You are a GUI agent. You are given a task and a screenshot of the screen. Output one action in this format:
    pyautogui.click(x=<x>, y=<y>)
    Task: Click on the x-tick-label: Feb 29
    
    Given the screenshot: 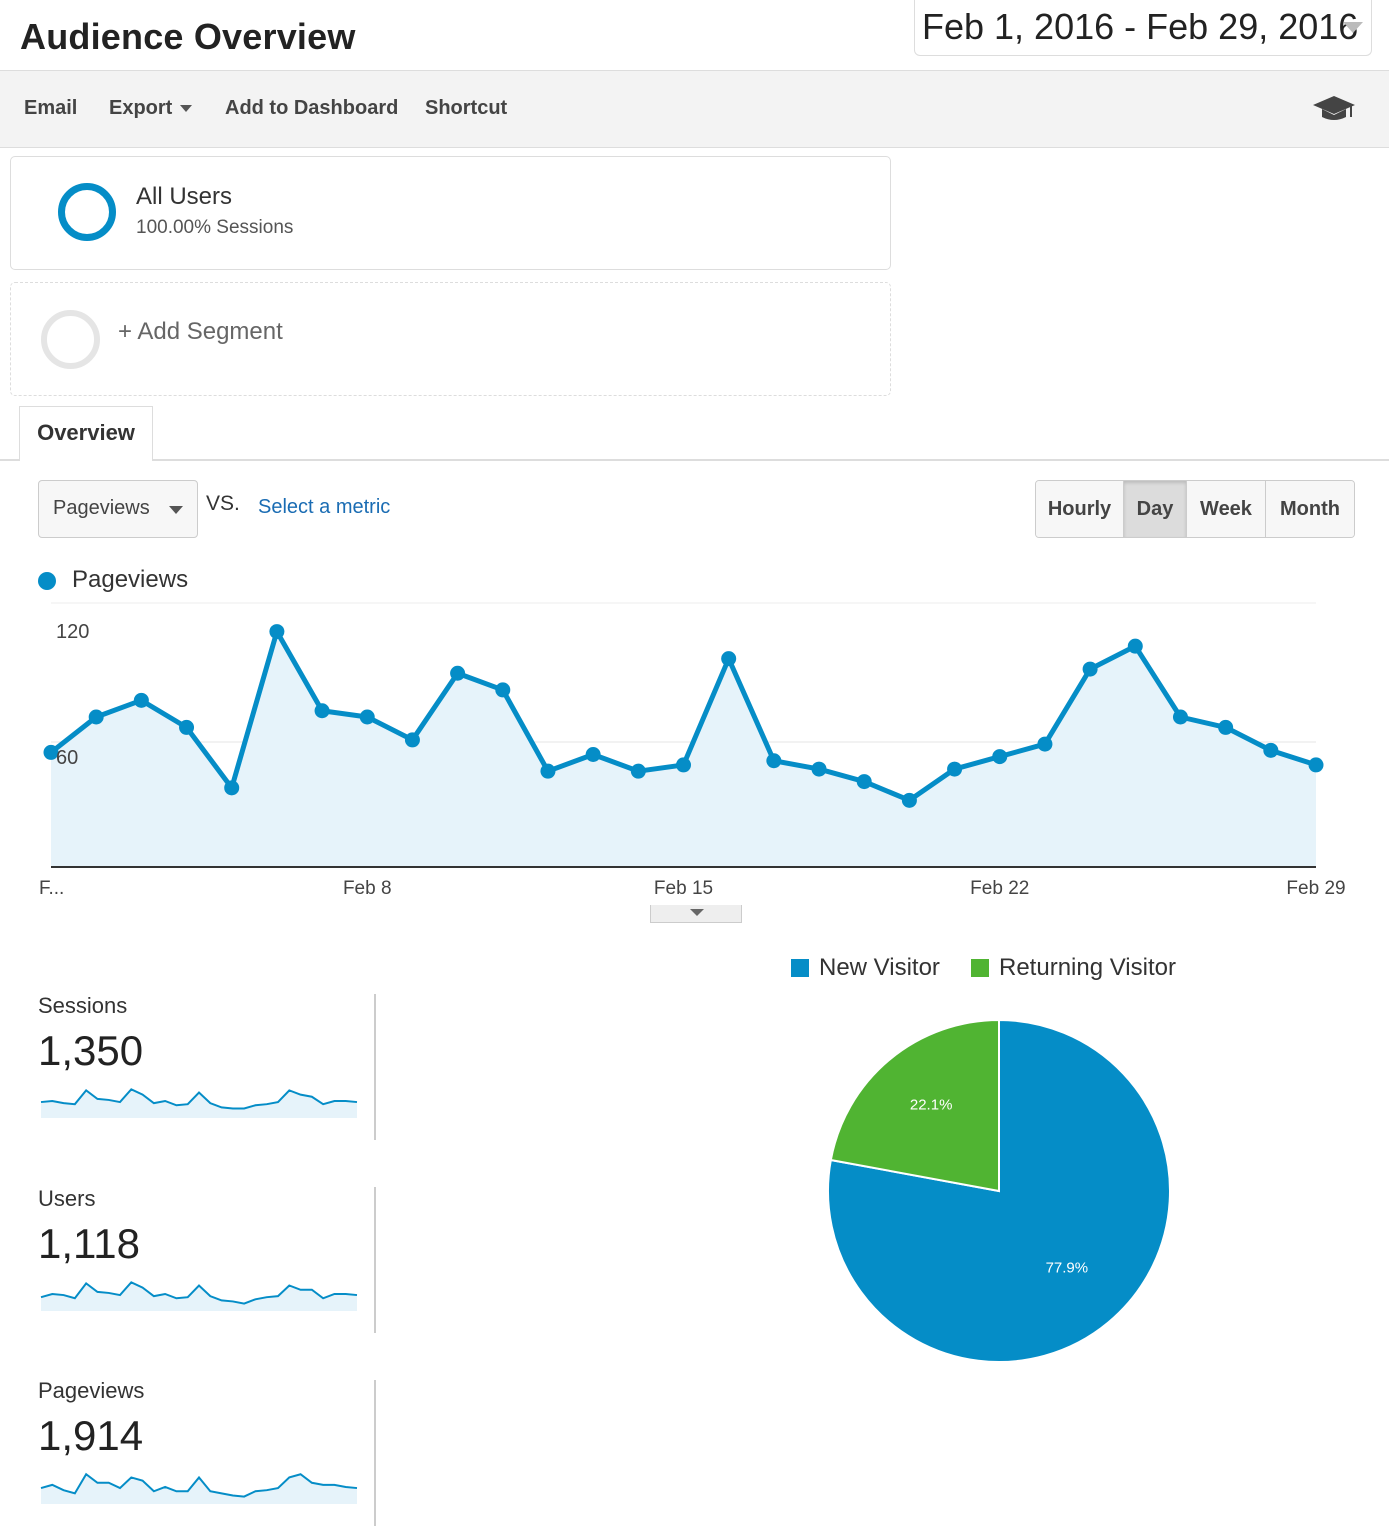 What is the action you would take?
    pyautogui.click(x=1315, y=888)
    